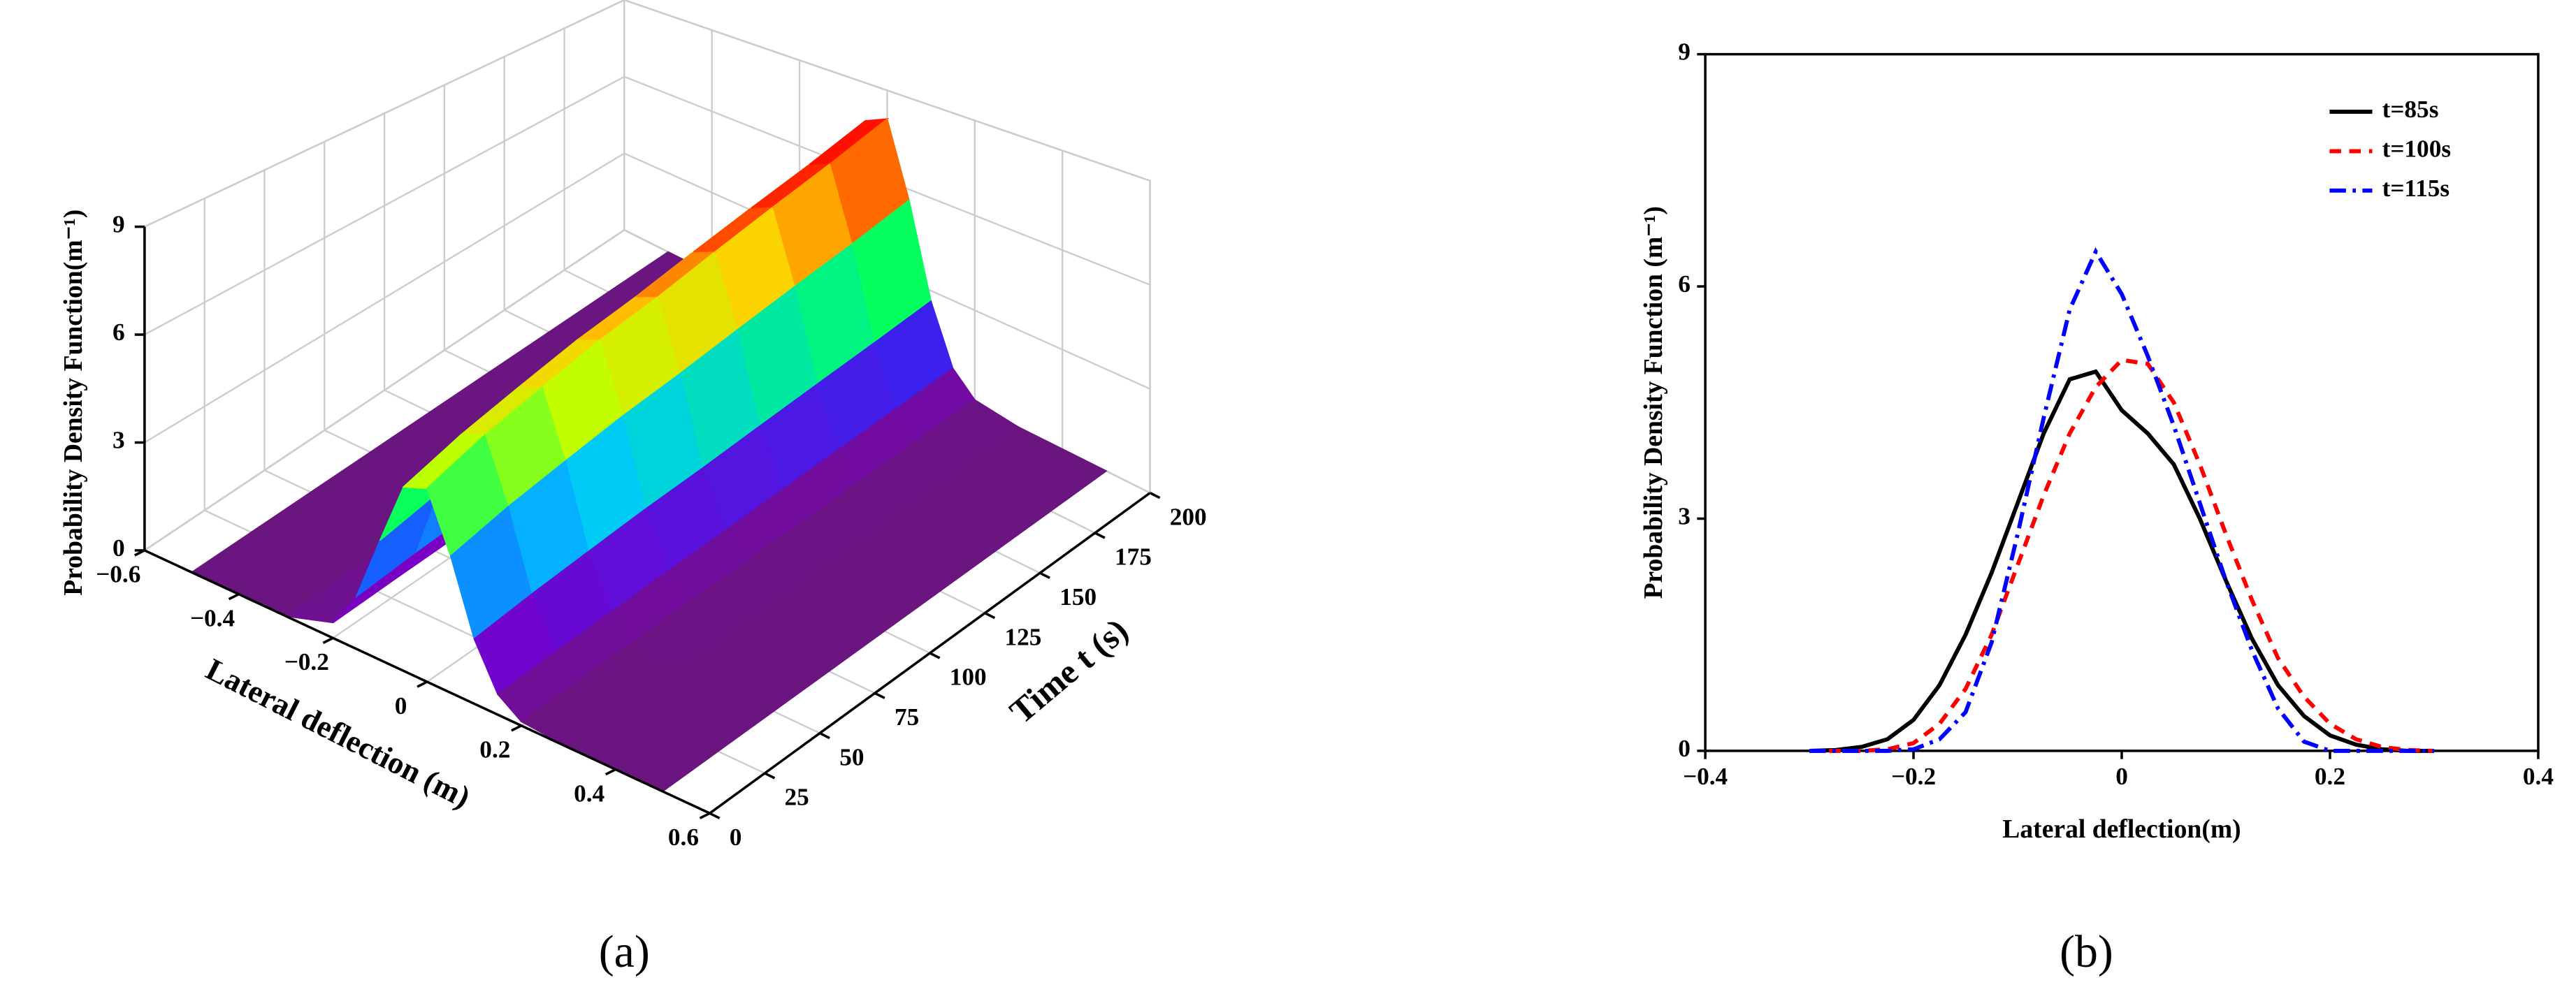 The height and width of the screenshot is (994, 2576). I want to click on y-tick-label: 9, so click(1684, 52).